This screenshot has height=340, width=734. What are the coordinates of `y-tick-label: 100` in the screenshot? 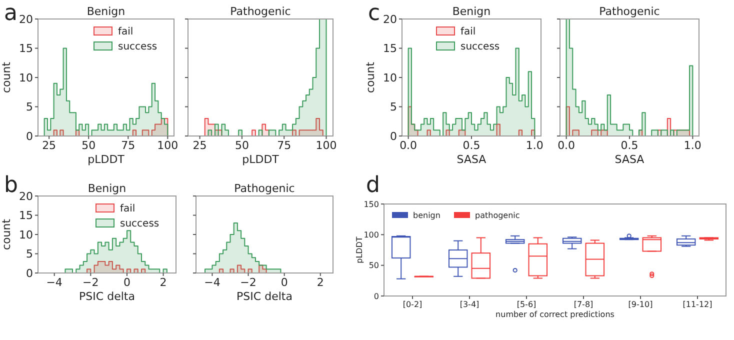 It's located at (371, 235).